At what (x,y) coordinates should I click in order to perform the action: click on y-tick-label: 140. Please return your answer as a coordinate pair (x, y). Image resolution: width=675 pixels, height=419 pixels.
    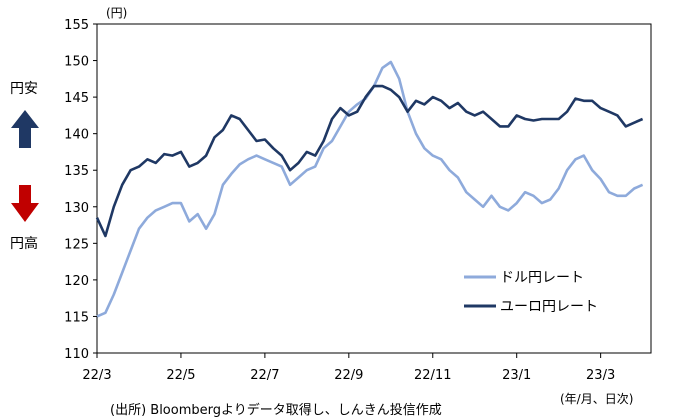
    Looking at the image, I should click on (76, 135).